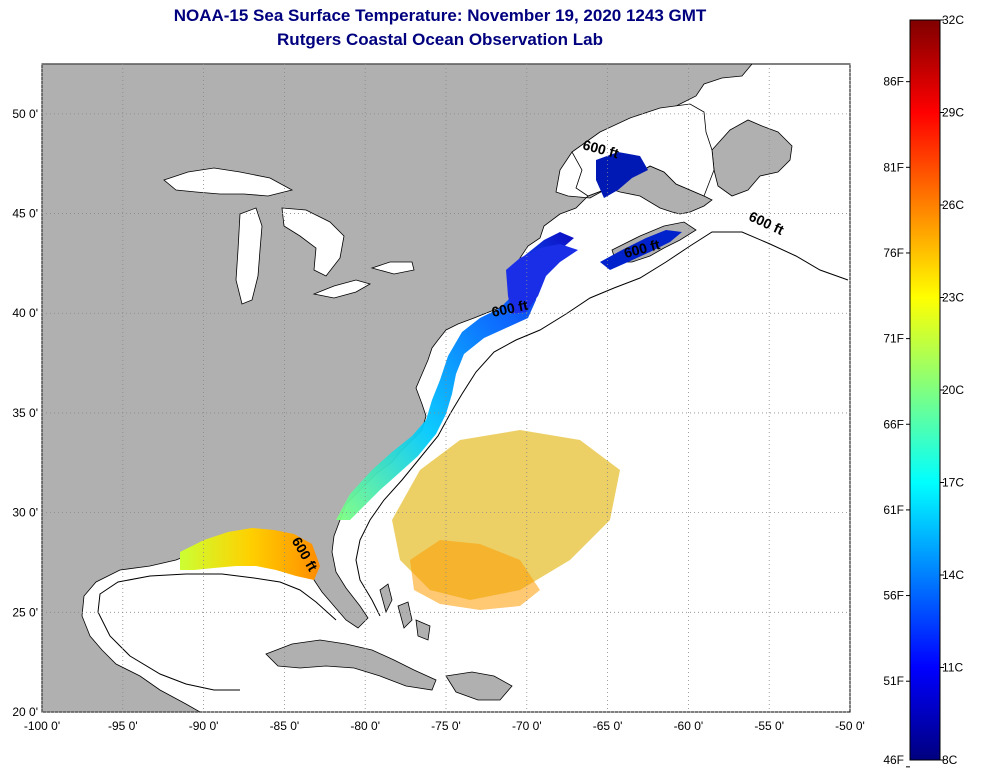  I want to click on lat-tick-label: 50 0', so click(25, 114).